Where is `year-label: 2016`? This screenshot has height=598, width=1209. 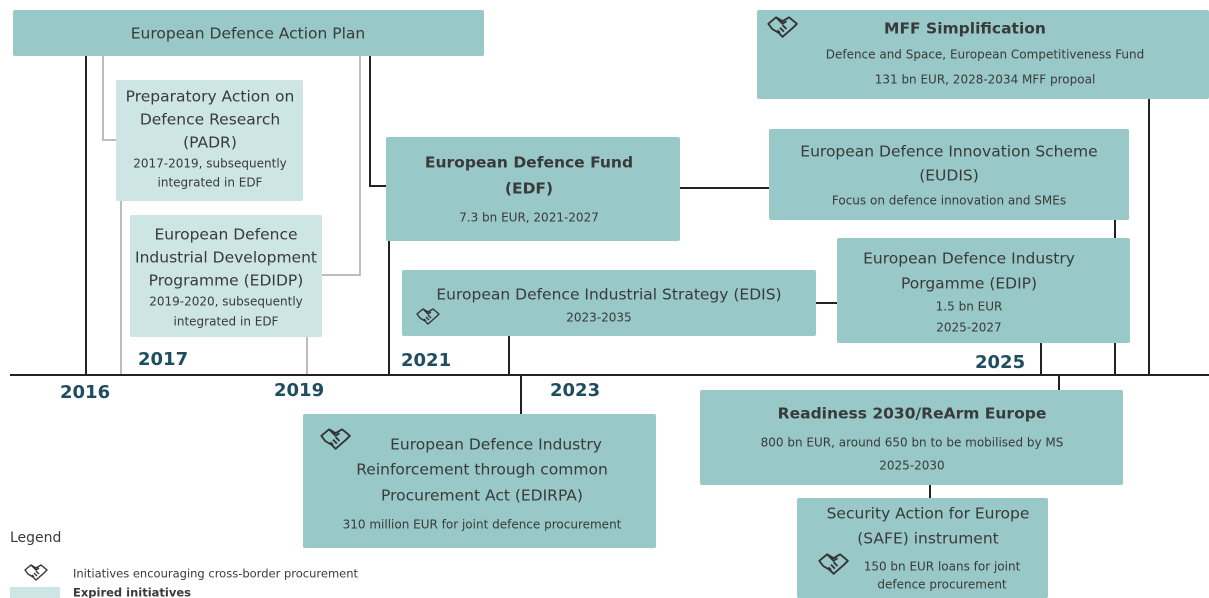 year-label: 2016 is located at coordinates (85, 392).